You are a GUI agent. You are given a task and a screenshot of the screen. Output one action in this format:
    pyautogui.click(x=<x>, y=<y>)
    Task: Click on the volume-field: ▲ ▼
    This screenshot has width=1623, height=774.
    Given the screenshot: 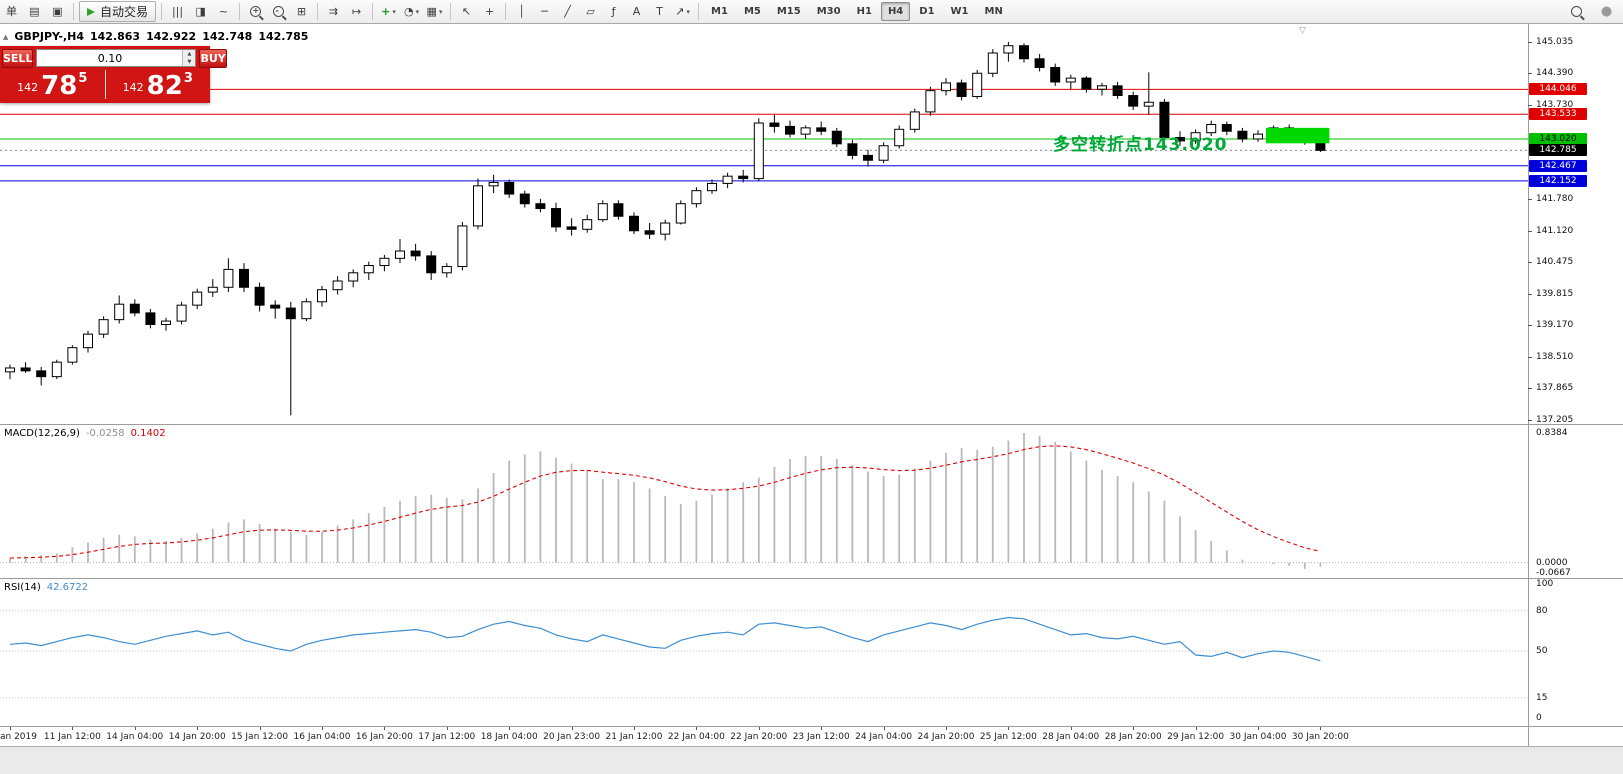 What is the action you would take?
    pyautogui.click(x=116, y=58)
    